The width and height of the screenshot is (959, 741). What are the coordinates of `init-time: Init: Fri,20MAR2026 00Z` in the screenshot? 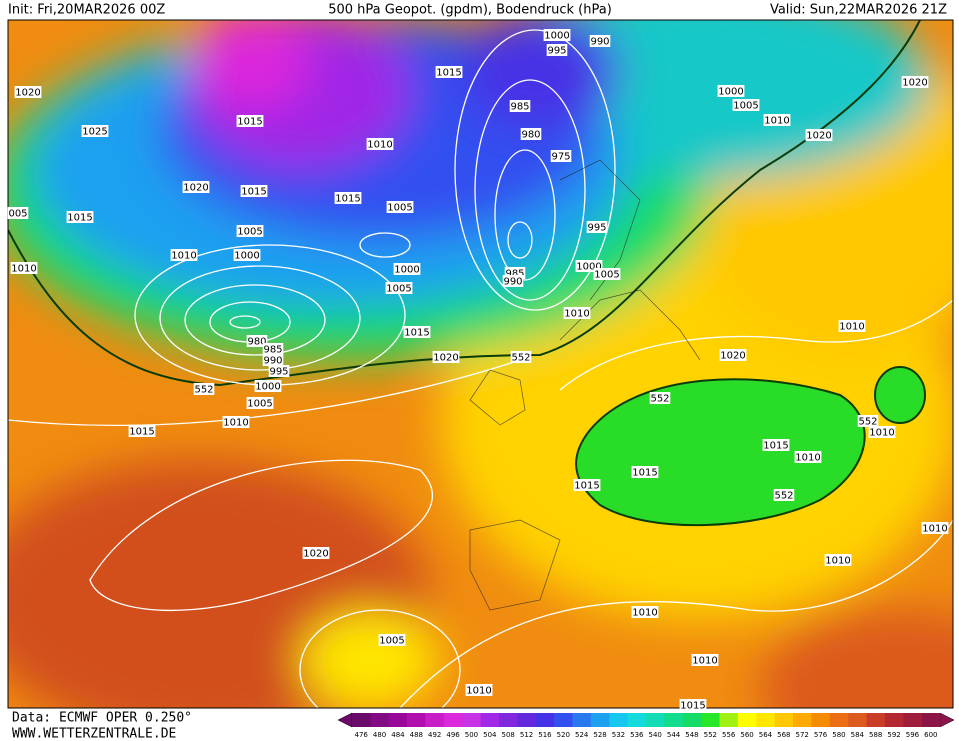 It's located at (86, 10).